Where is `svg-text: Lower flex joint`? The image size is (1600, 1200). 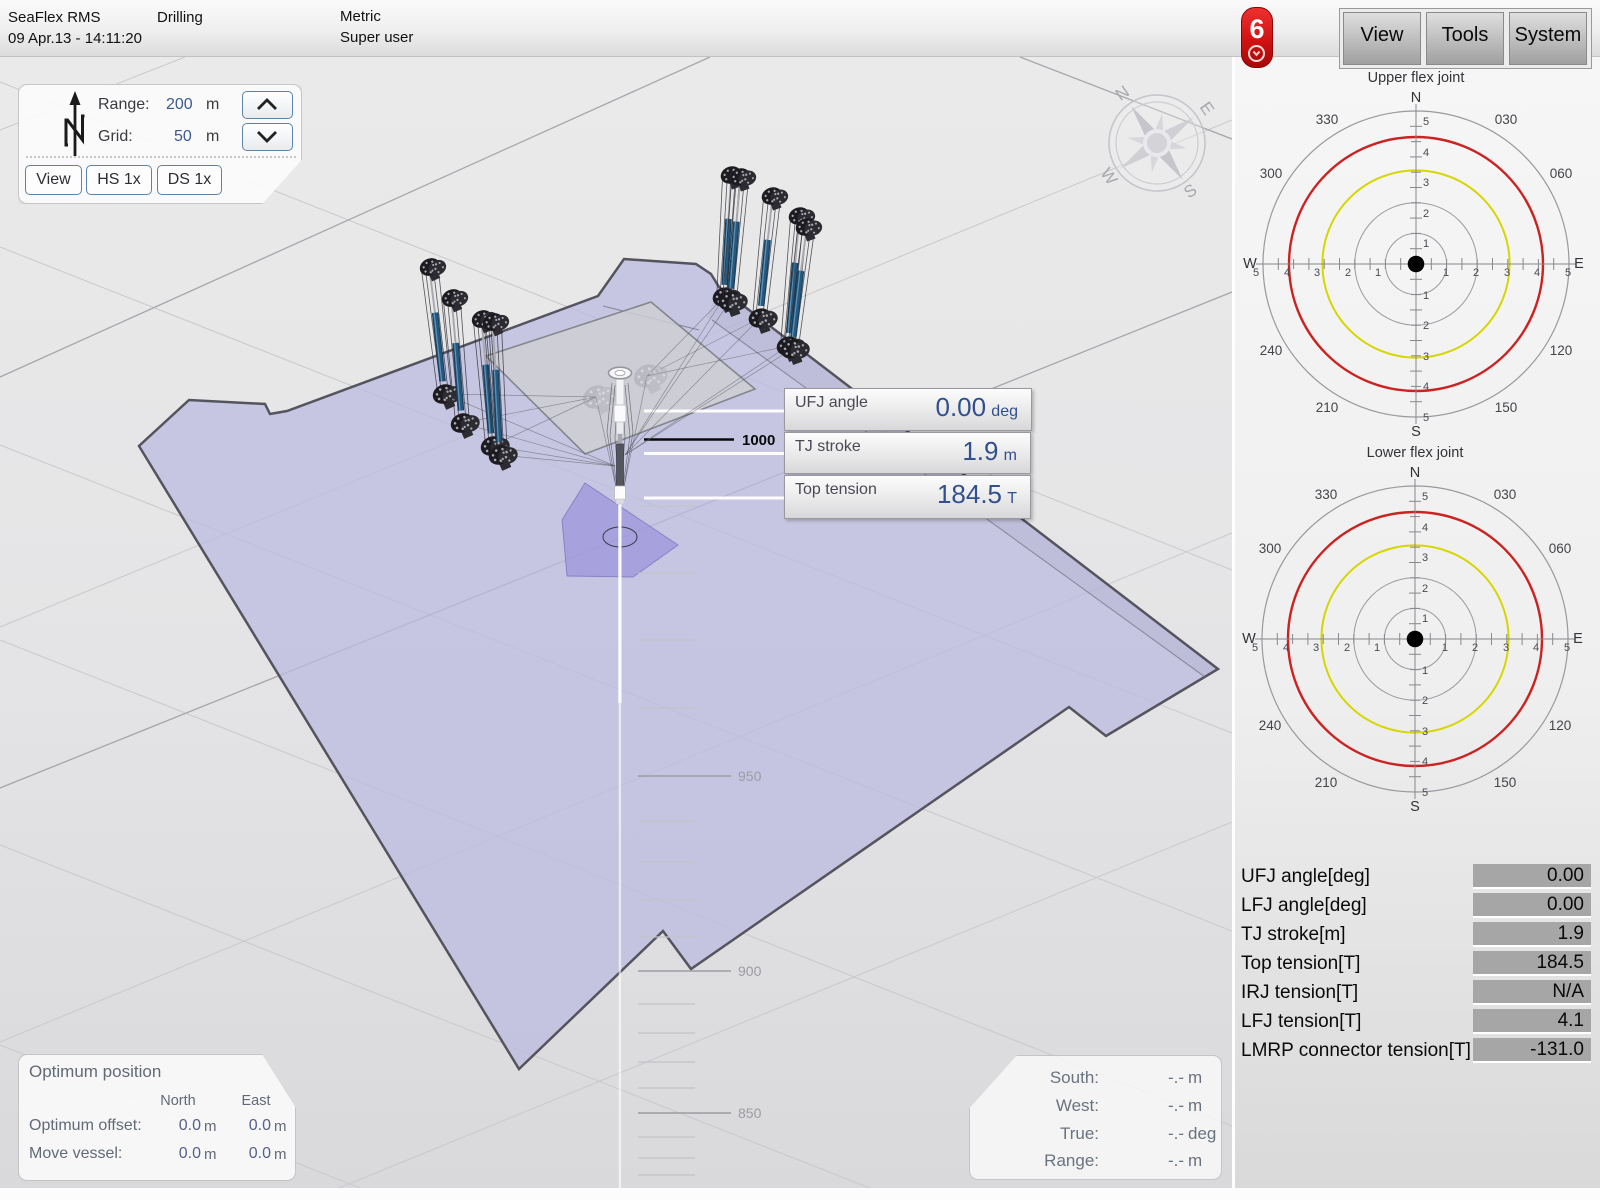 svg-text: Lower flex joint is located at coordinates (1415, 453).